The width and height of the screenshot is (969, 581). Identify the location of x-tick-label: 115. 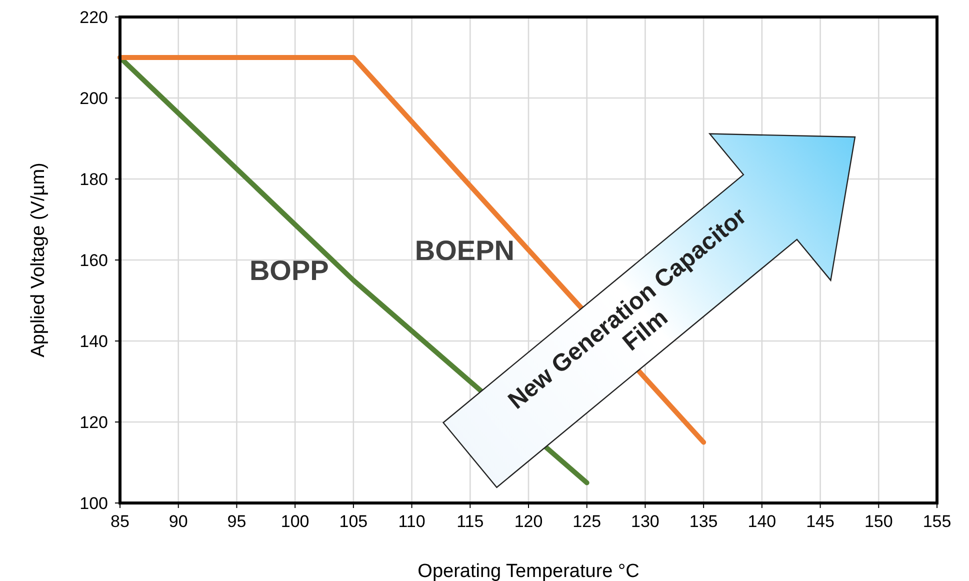
(470, 521).